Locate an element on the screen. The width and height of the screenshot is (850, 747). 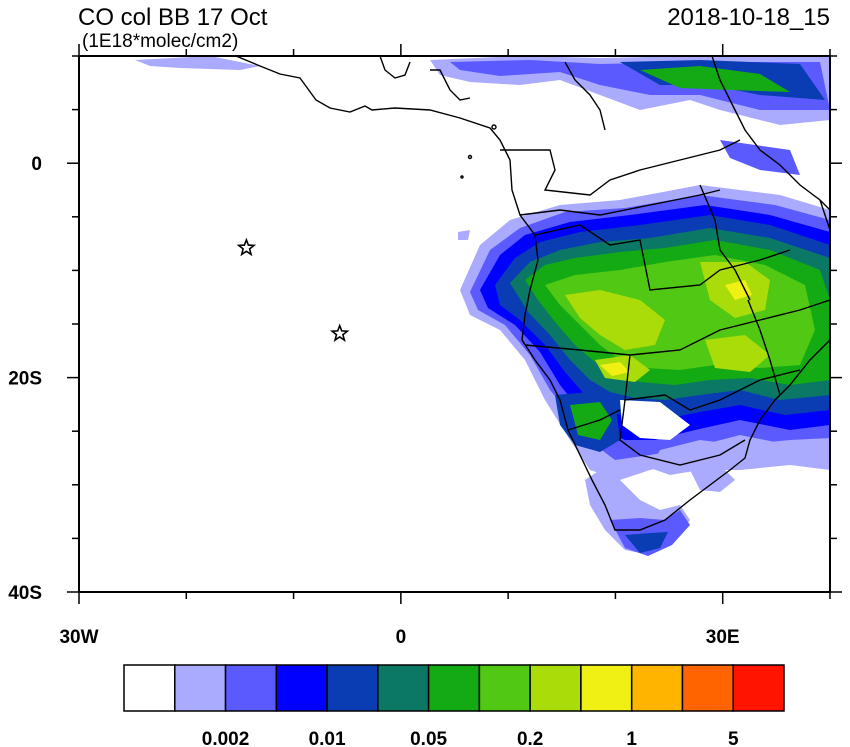
ascension-star is located at coordinates (339, 332).